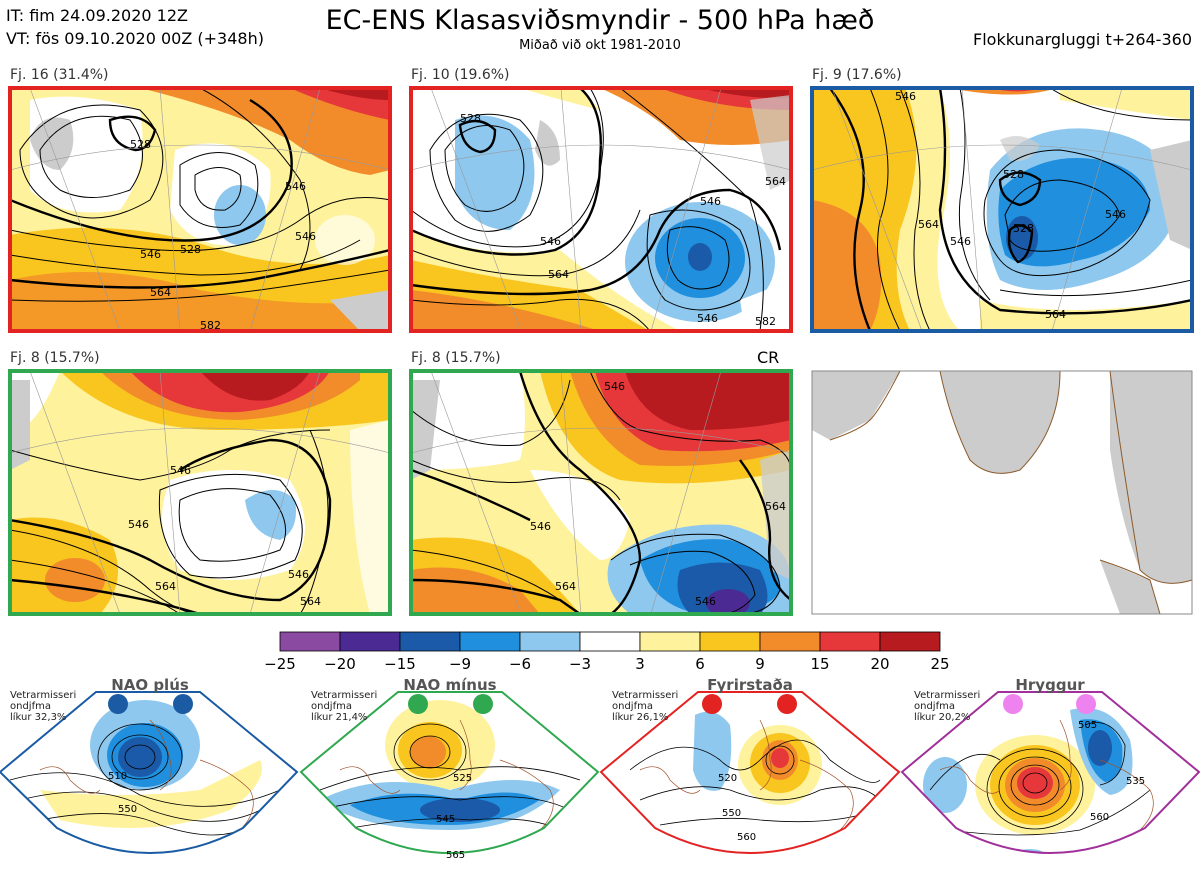 The width and height of the screenshot is (1200, 871). I want to click on panel-label-2: Fj. 10 (19.6%), so click(460, 75).